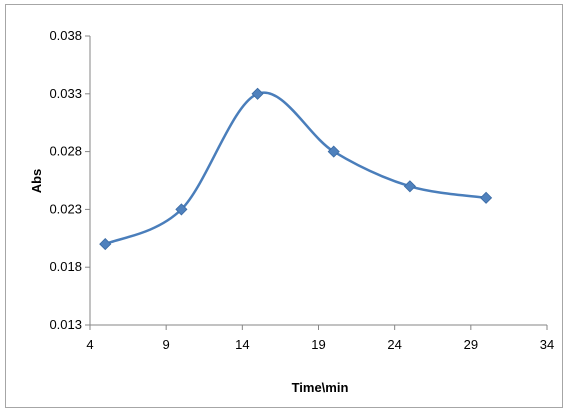 This screenshot has height=412, width=568. Describe the element at coordinates (36, 181) in the screenshot. I see `y-axis-title: Abs` at that location.